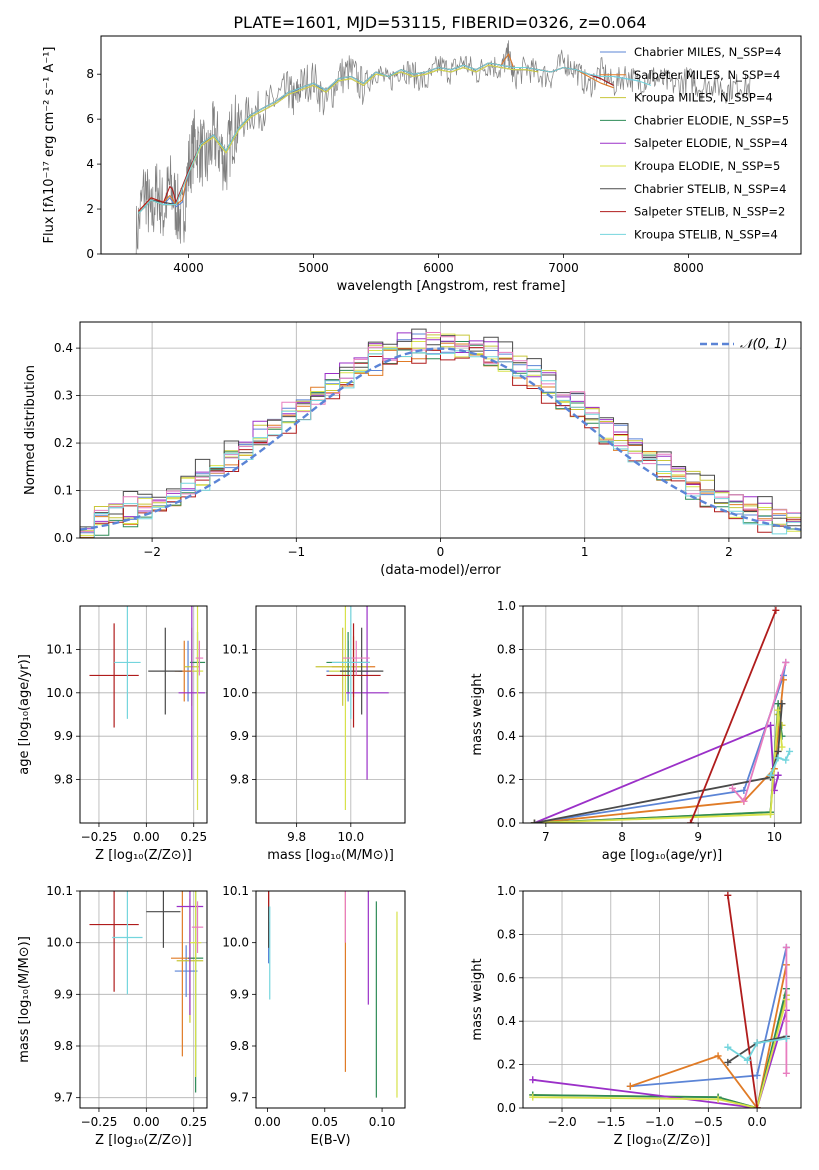  Describe the element at coordinates (774, 837) in the screenshot. I see `x-tick-label: 10` at that location.